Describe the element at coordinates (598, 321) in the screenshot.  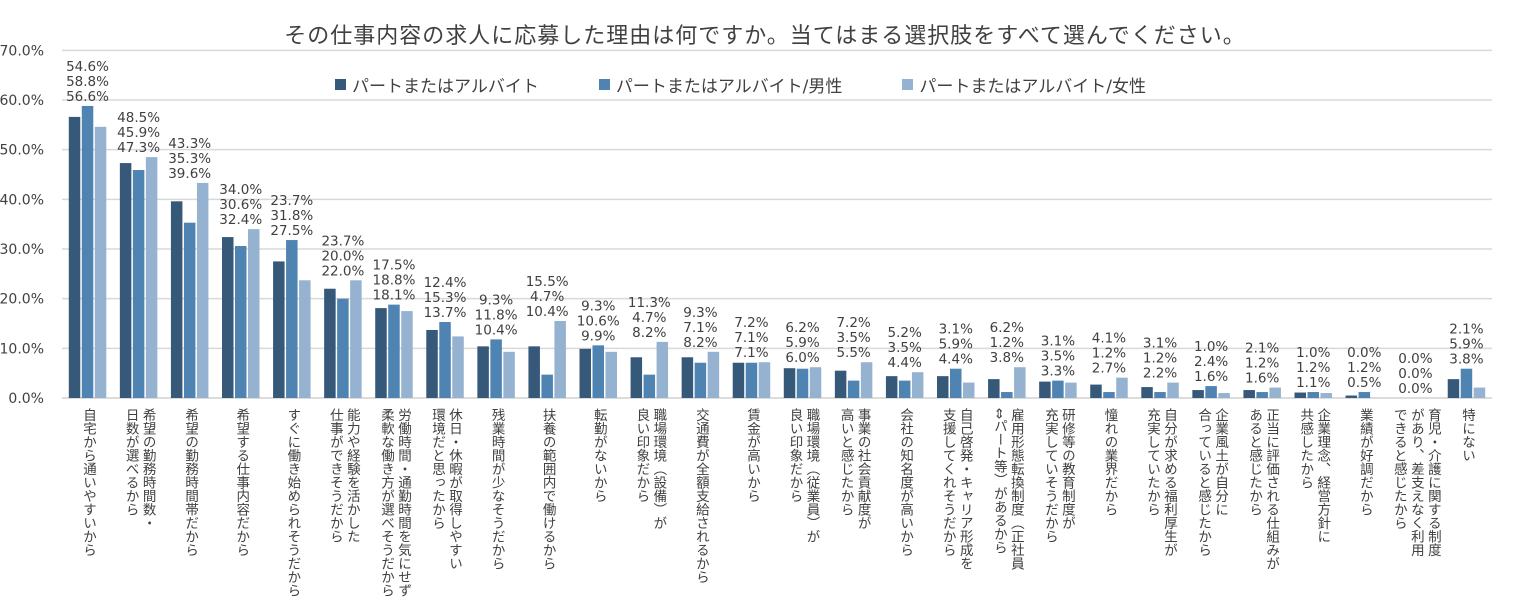
I see `data-label: 10.6%` at that location.